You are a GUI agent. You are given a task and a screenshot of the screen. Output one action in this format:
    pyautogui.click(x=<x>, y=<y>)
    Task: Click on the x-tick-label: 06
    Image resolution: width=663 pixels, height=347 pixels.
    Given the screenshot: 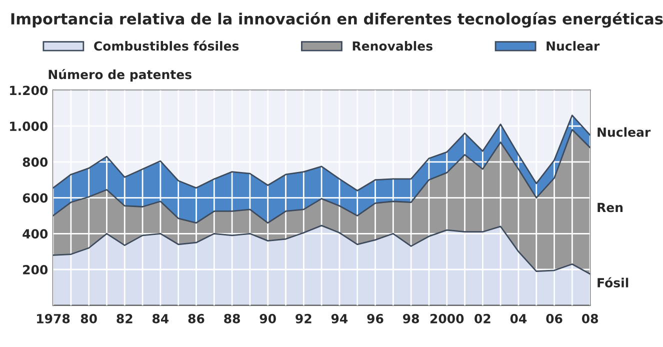 What is the action you would take?
    pyautogui.click(x=554, y=319)
    